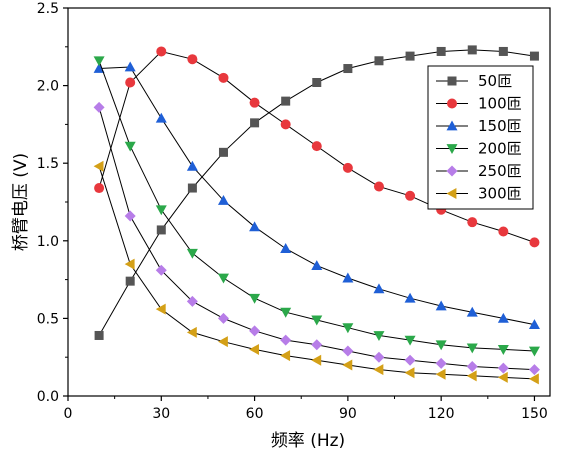  I want to click on x-tick-label: 30, so click(161, 414).